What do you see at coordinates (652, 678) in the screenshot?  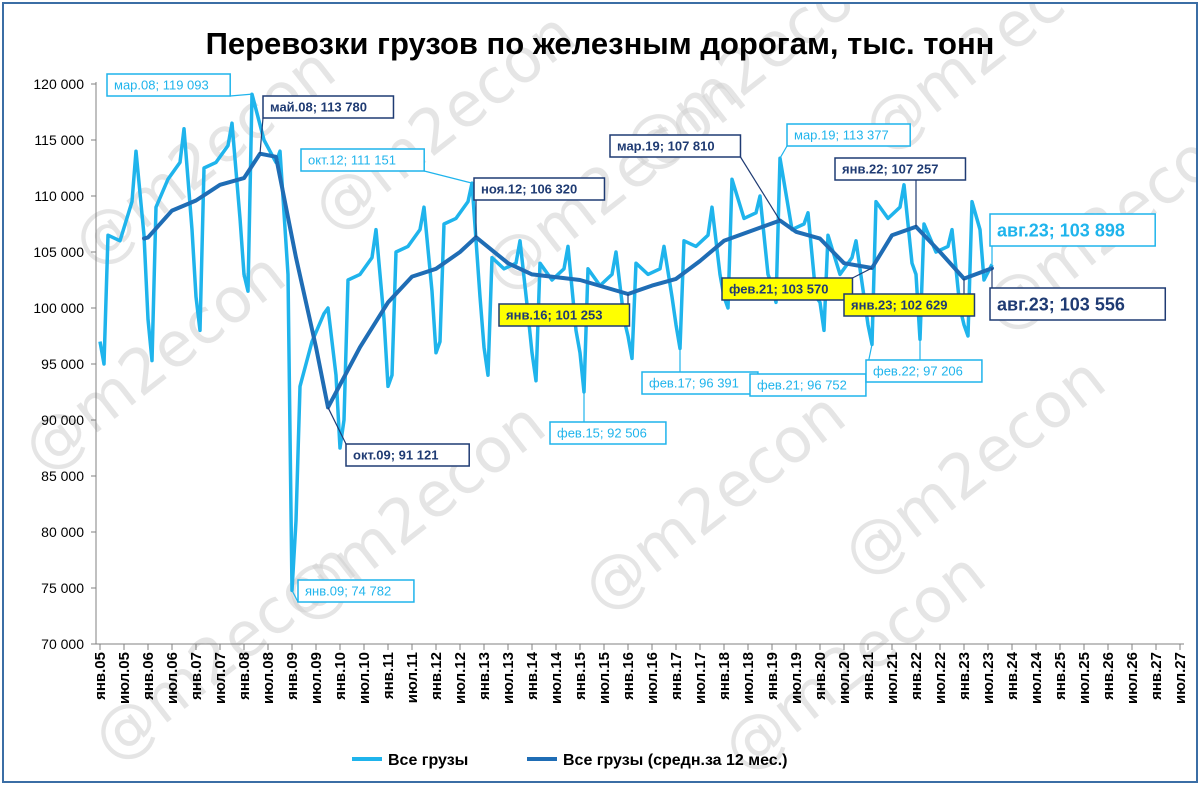 I see `x-tick-label: июл.16` at bounding box center [652, 678].